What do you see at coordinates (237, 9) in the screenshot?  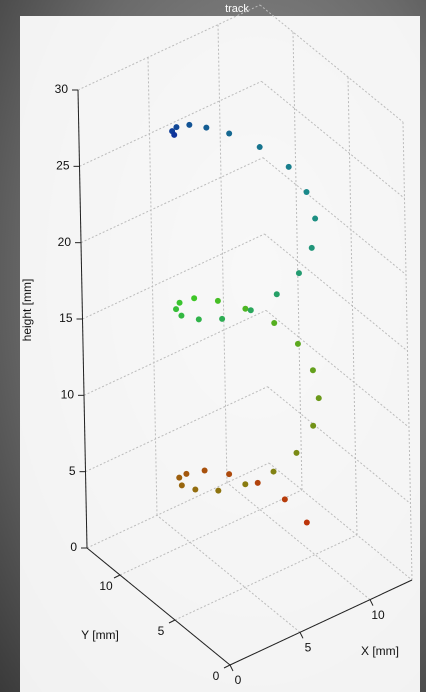 I see `chart-title: track` at bounding box center [237, 9].